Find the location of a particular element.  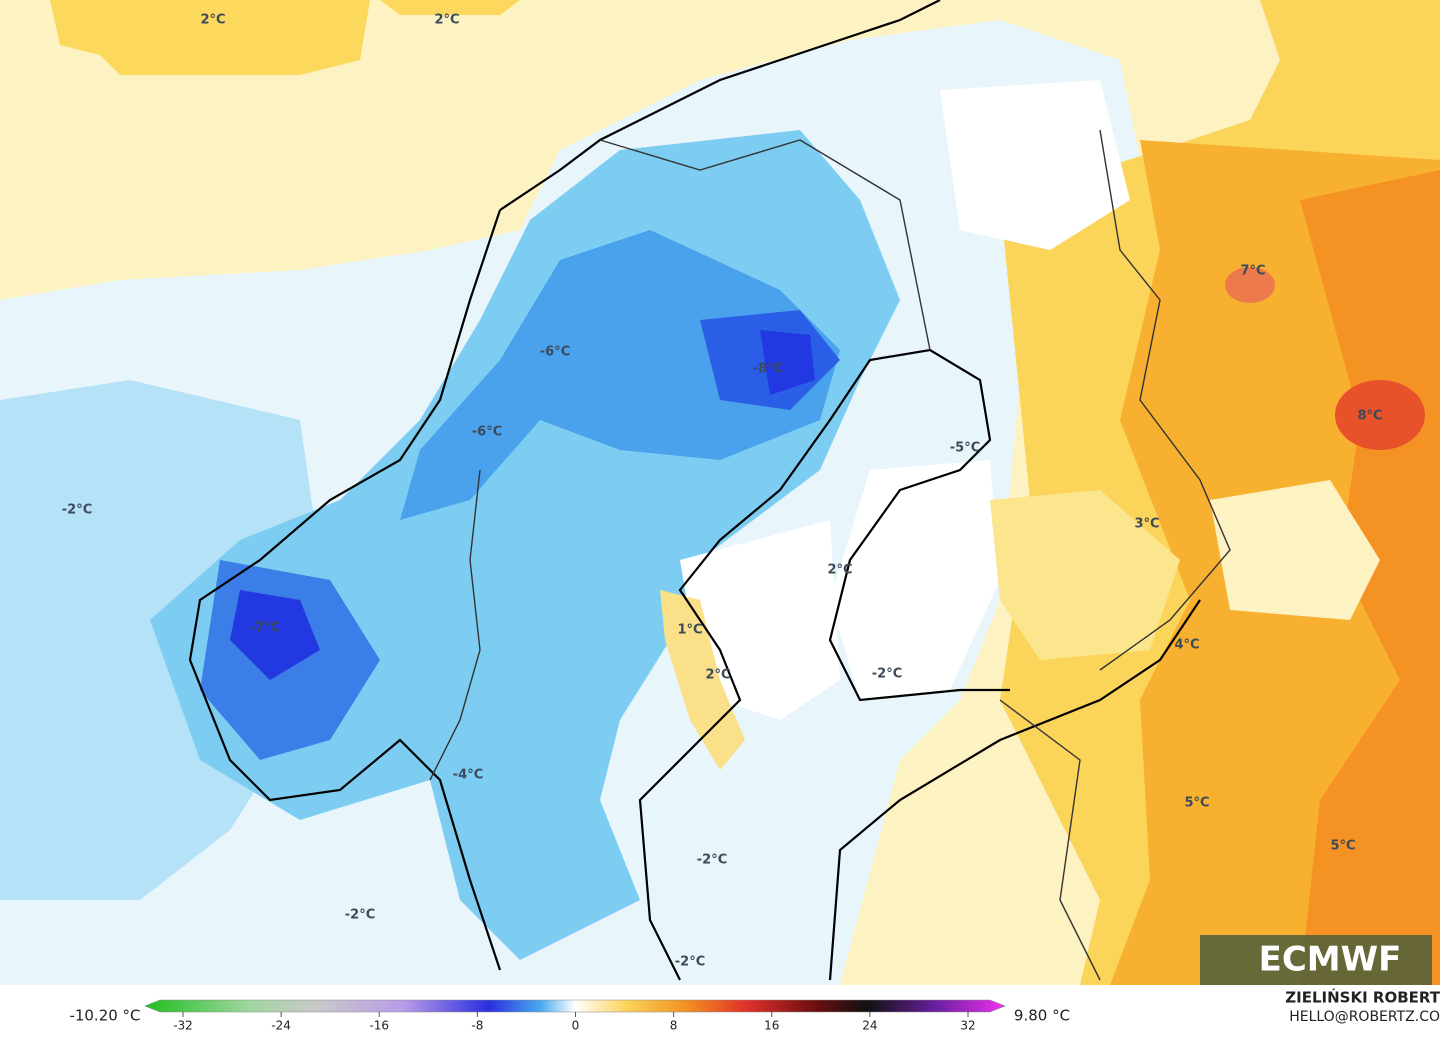

temperature-label: 4°C is located at coordinates (1186, 645).